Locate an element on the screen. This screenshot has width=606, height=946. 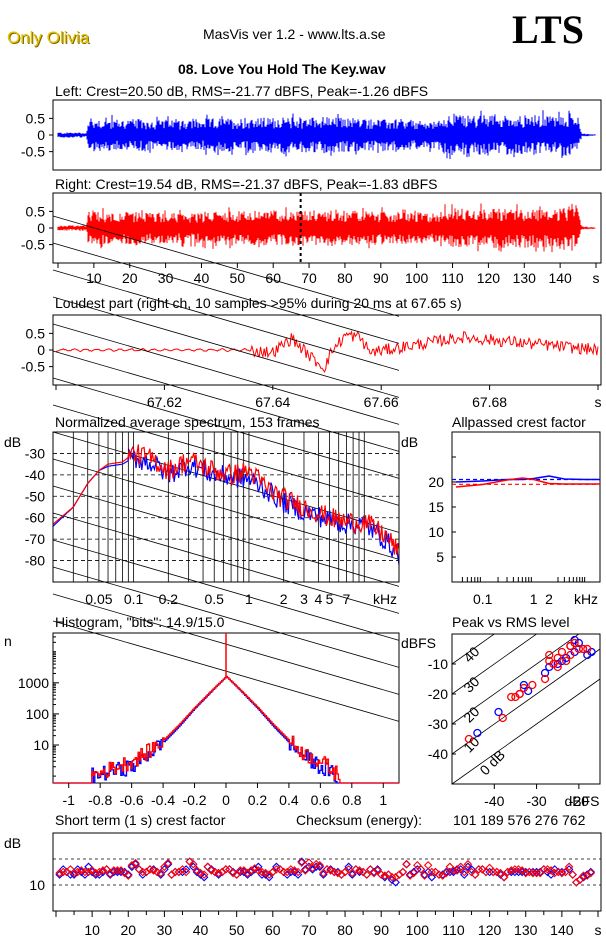
xtick-label: s is located at coordinates (596, 278).